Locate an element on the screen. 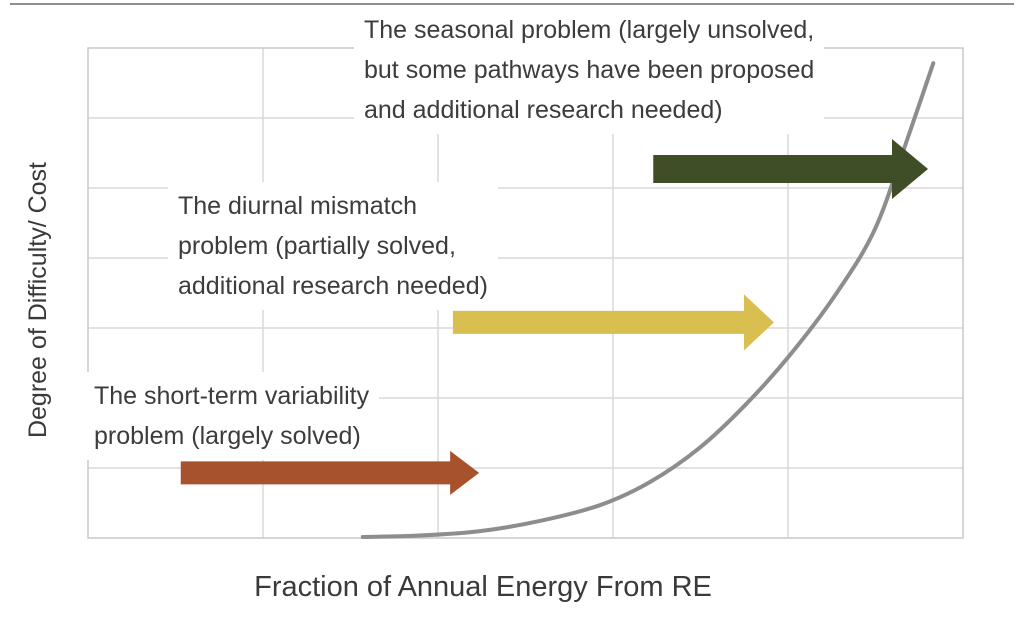 The height and width of the screenshot is (631, 1024). label-line: but some pathways have been proposed is located at coordinates (589, 70).